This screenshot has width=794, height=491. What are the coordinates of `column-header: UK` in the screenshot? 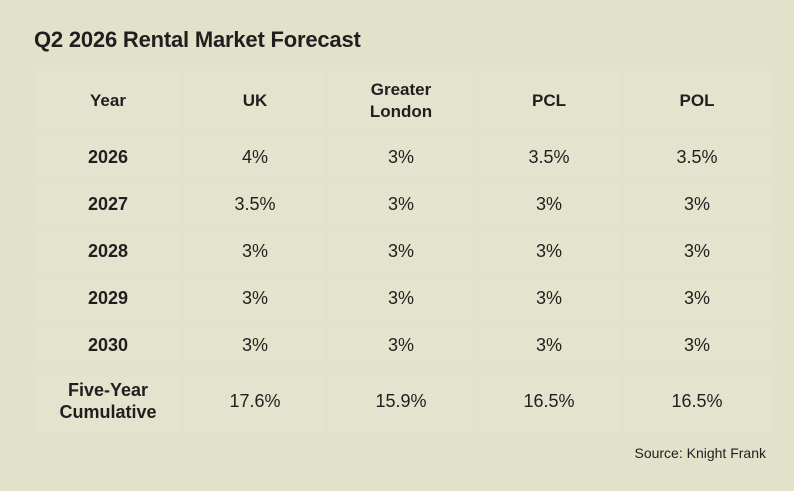 It's located at (255, 101).